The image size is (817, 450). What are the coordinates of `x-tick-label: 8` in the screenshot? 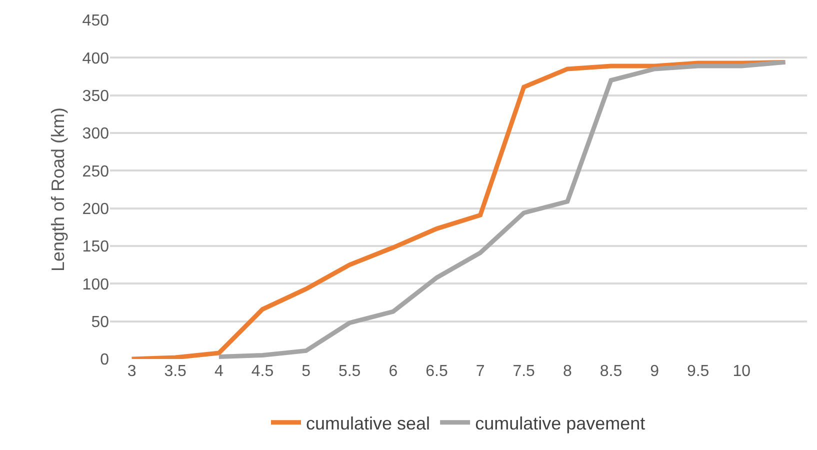 It's located at (567, 371).